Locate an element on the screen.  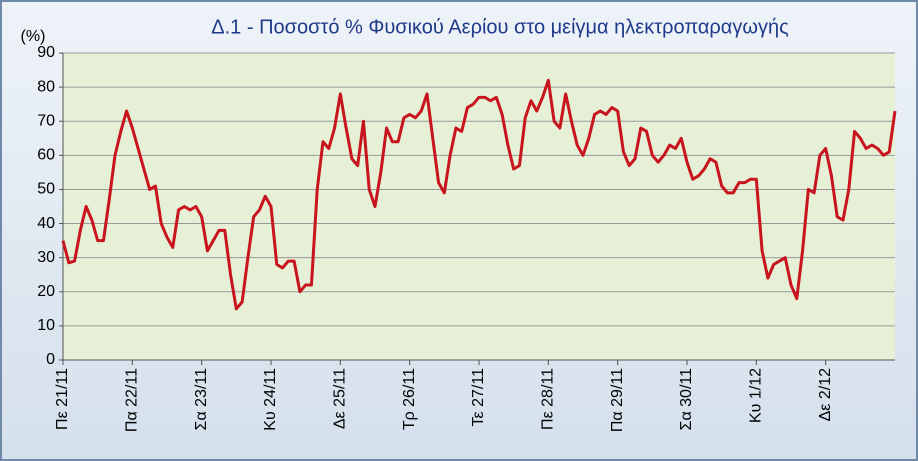
y-tick-label: 80 is located at coordinates (46, 86).